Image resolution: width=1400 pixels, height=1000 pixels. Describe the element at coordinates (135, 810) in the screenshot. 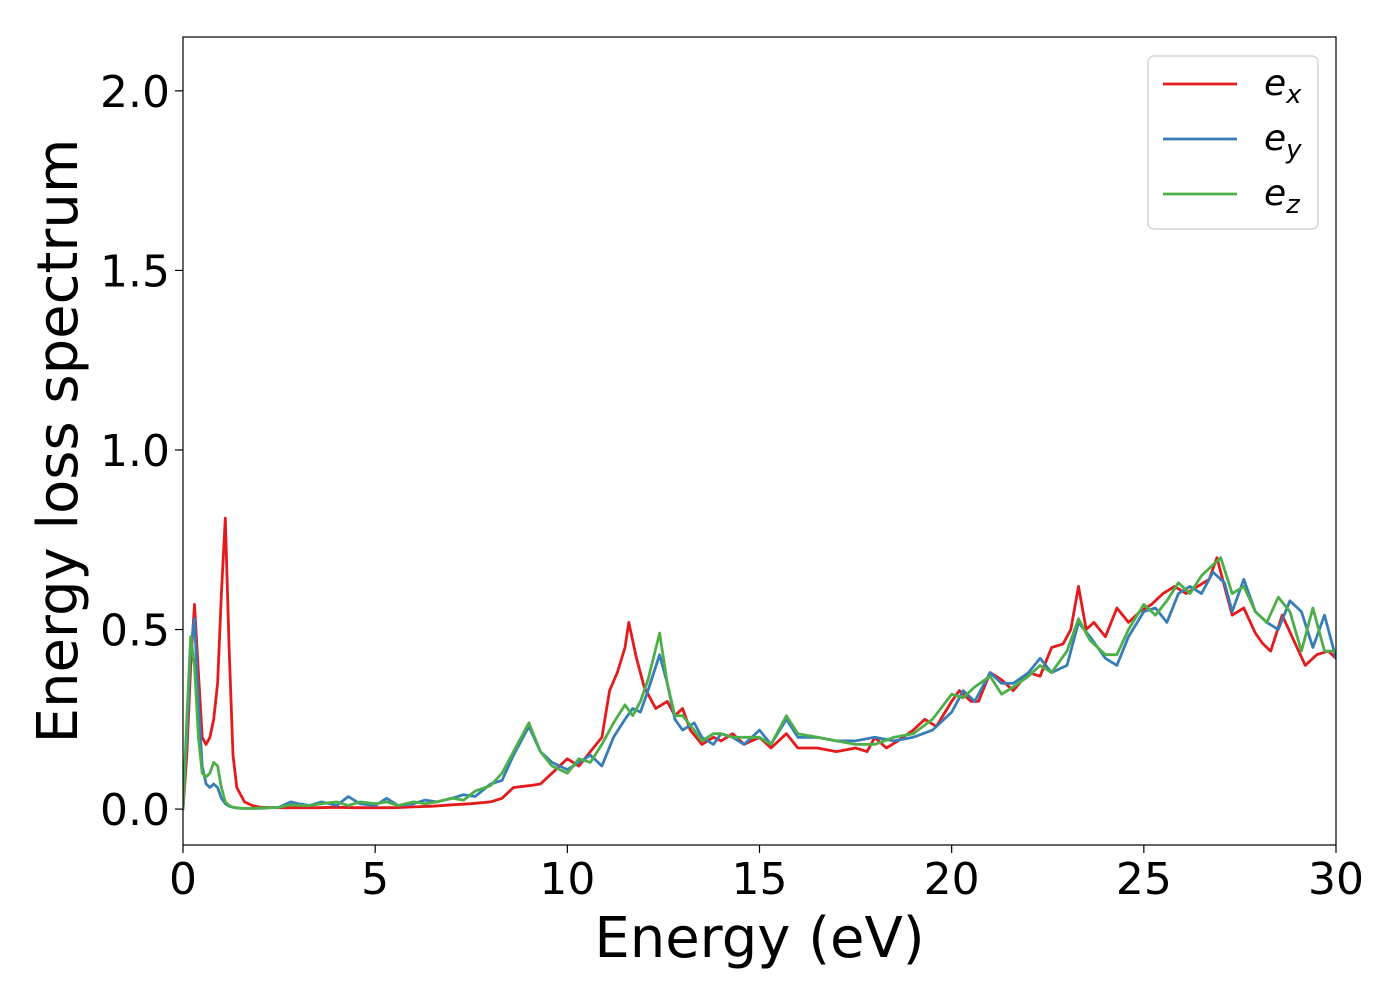

I see `y-tick-label: 0.0` at that location.